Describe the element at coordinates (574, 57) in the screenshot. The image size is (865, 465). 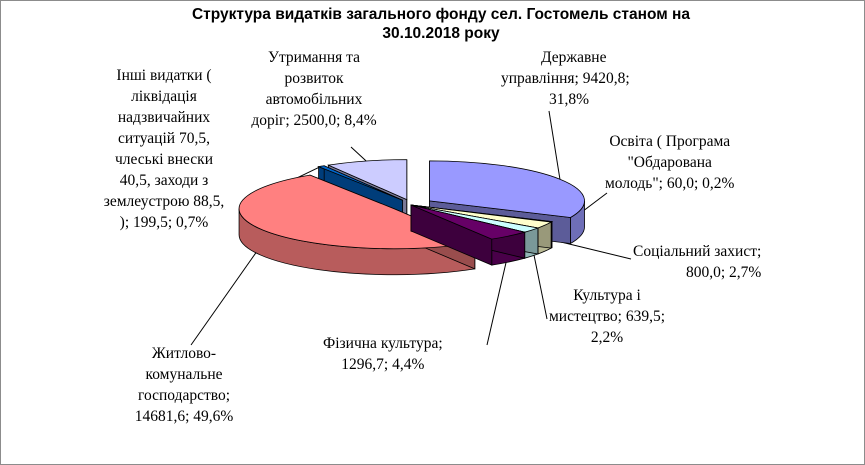
I see `label-line: Державне` at that location.